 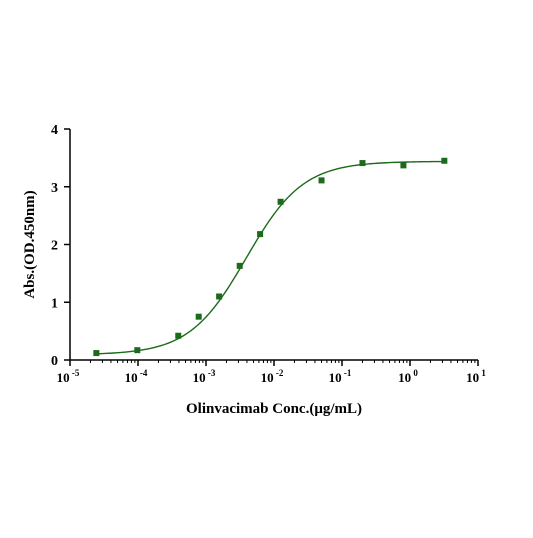 I want to click on y-tick-label: 0, so click(x=54, y=361).